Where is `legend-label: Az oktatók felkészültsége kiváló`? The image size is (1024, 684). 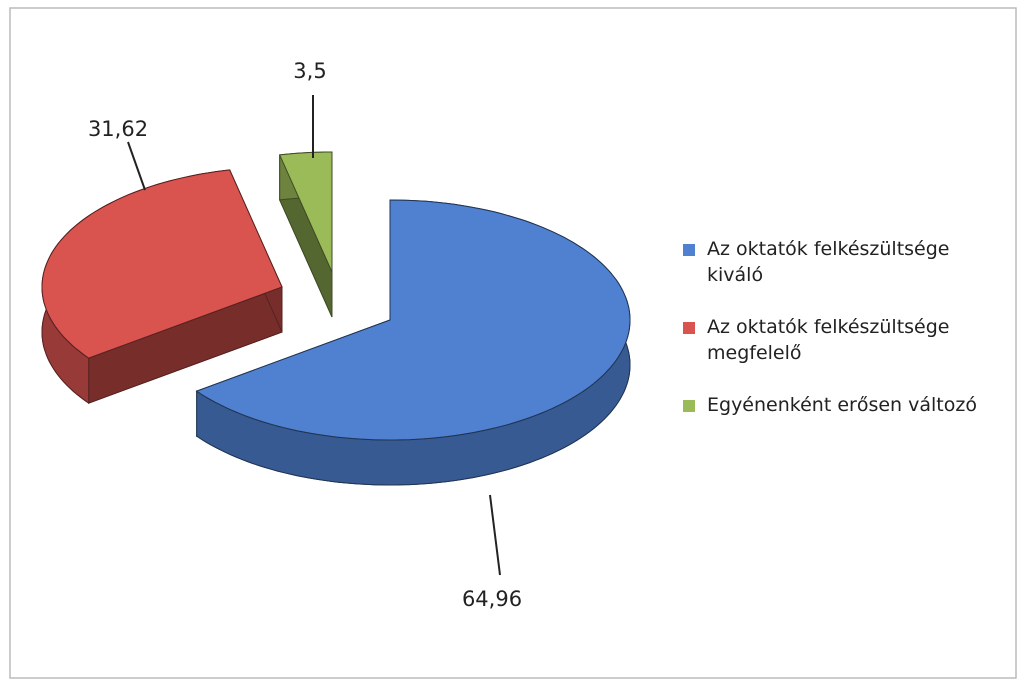
legend-label: Az oktatók felkészültsége kiváló is located at coordinates (828, 262).